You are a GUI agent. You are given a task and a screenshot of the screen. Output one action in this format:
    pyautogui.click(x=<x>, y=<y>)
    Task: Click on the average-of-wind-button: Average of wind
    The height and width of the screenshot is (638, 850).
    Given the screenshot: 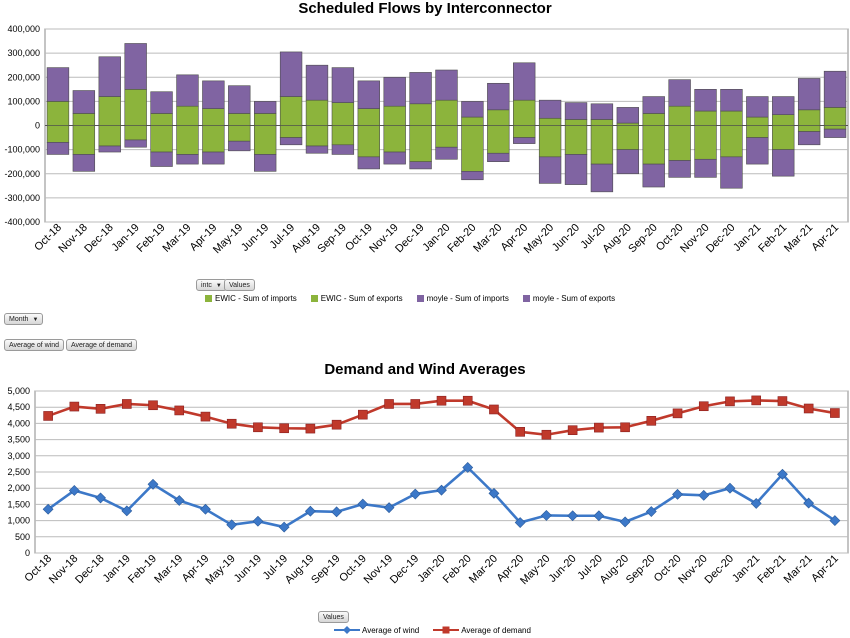 What is the action you would take?
    pyautogui.click(x=34, y=345)
    